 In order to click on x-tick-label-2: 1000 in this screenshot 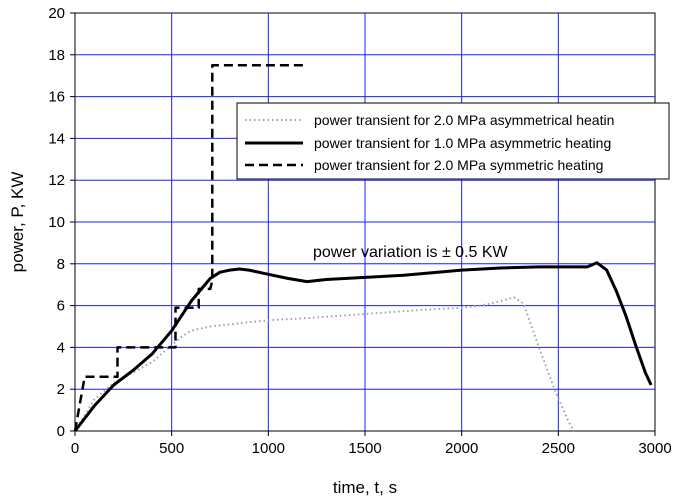, I will do `click(268, 448)`.